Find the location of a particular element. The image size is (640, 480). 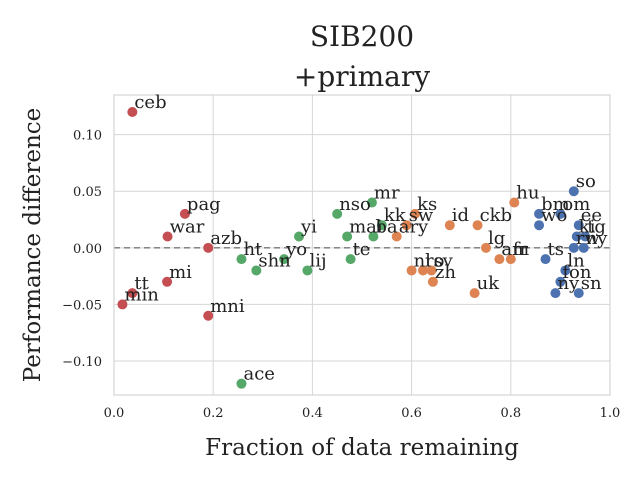

point-label: sv is located at coordinates (443, 260).